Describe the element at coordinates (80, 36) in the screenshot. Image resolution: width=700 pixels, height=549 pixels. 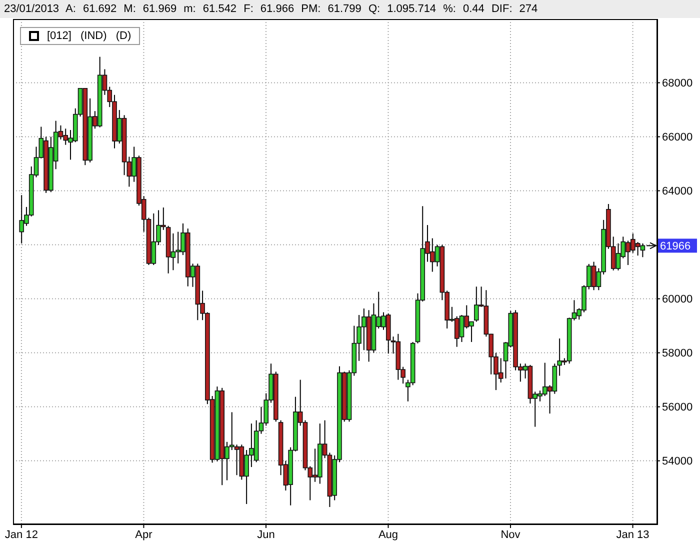
I see `label-box: [012] (IND) (D)` at that location.